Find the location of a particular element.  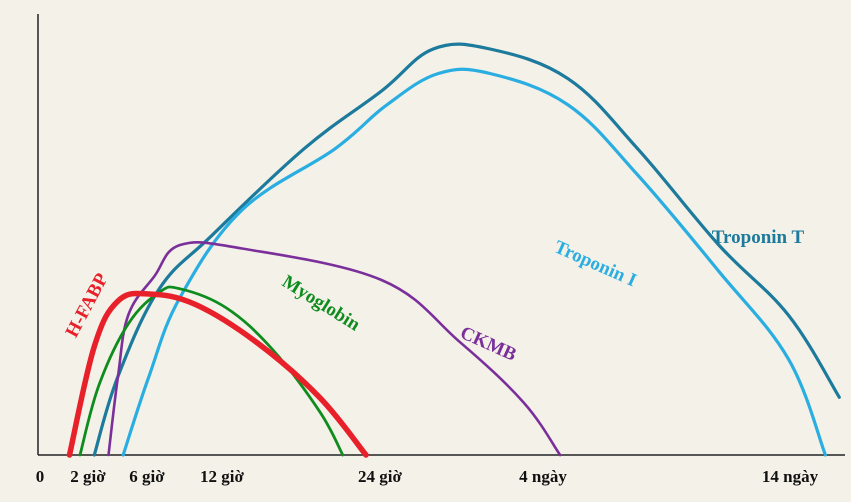

x-tick-label: 12 giờ is located at coordinates (222, 476).